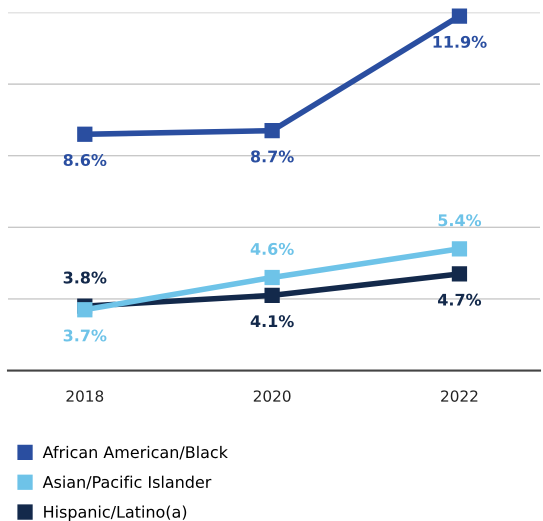 The height and width of the screenshot is (521, 543). Describe the element at coordinates (85, 160) in the screenshot. I see `data-label: 8.6%` at that location.